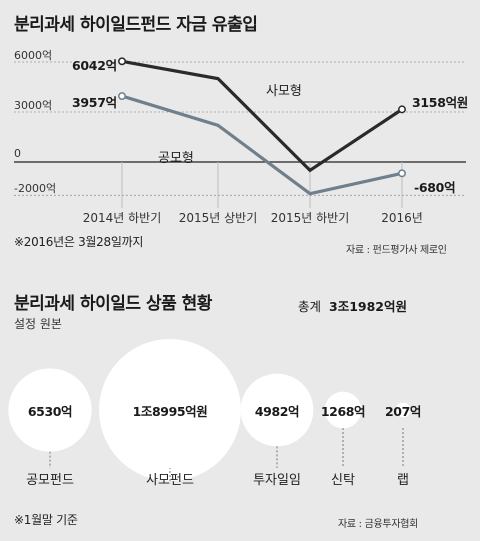 This screenshot has width=480, height=541. I want to click on x-tick-label: 2015년 하반기, so click(310, 218).